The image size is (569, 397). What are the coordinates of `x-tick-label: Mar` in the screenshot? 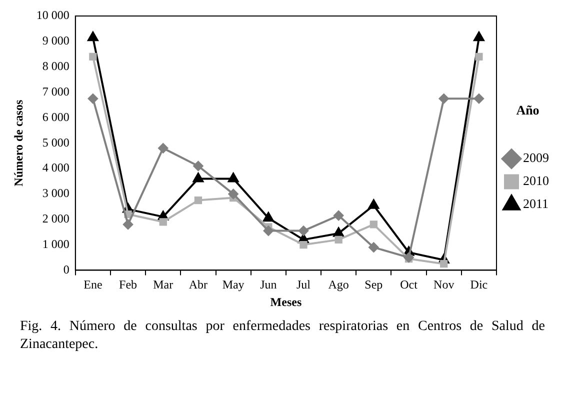 It's located at (163, 285).